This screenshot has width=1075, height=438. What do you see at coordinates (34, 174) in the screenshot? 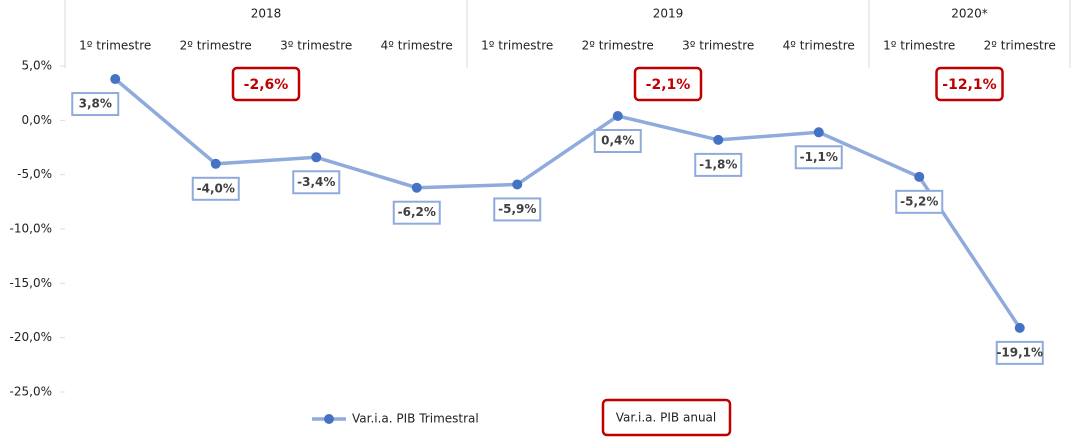
I see `y-tick-label: -5,0%` at bounding box center [34, 174].